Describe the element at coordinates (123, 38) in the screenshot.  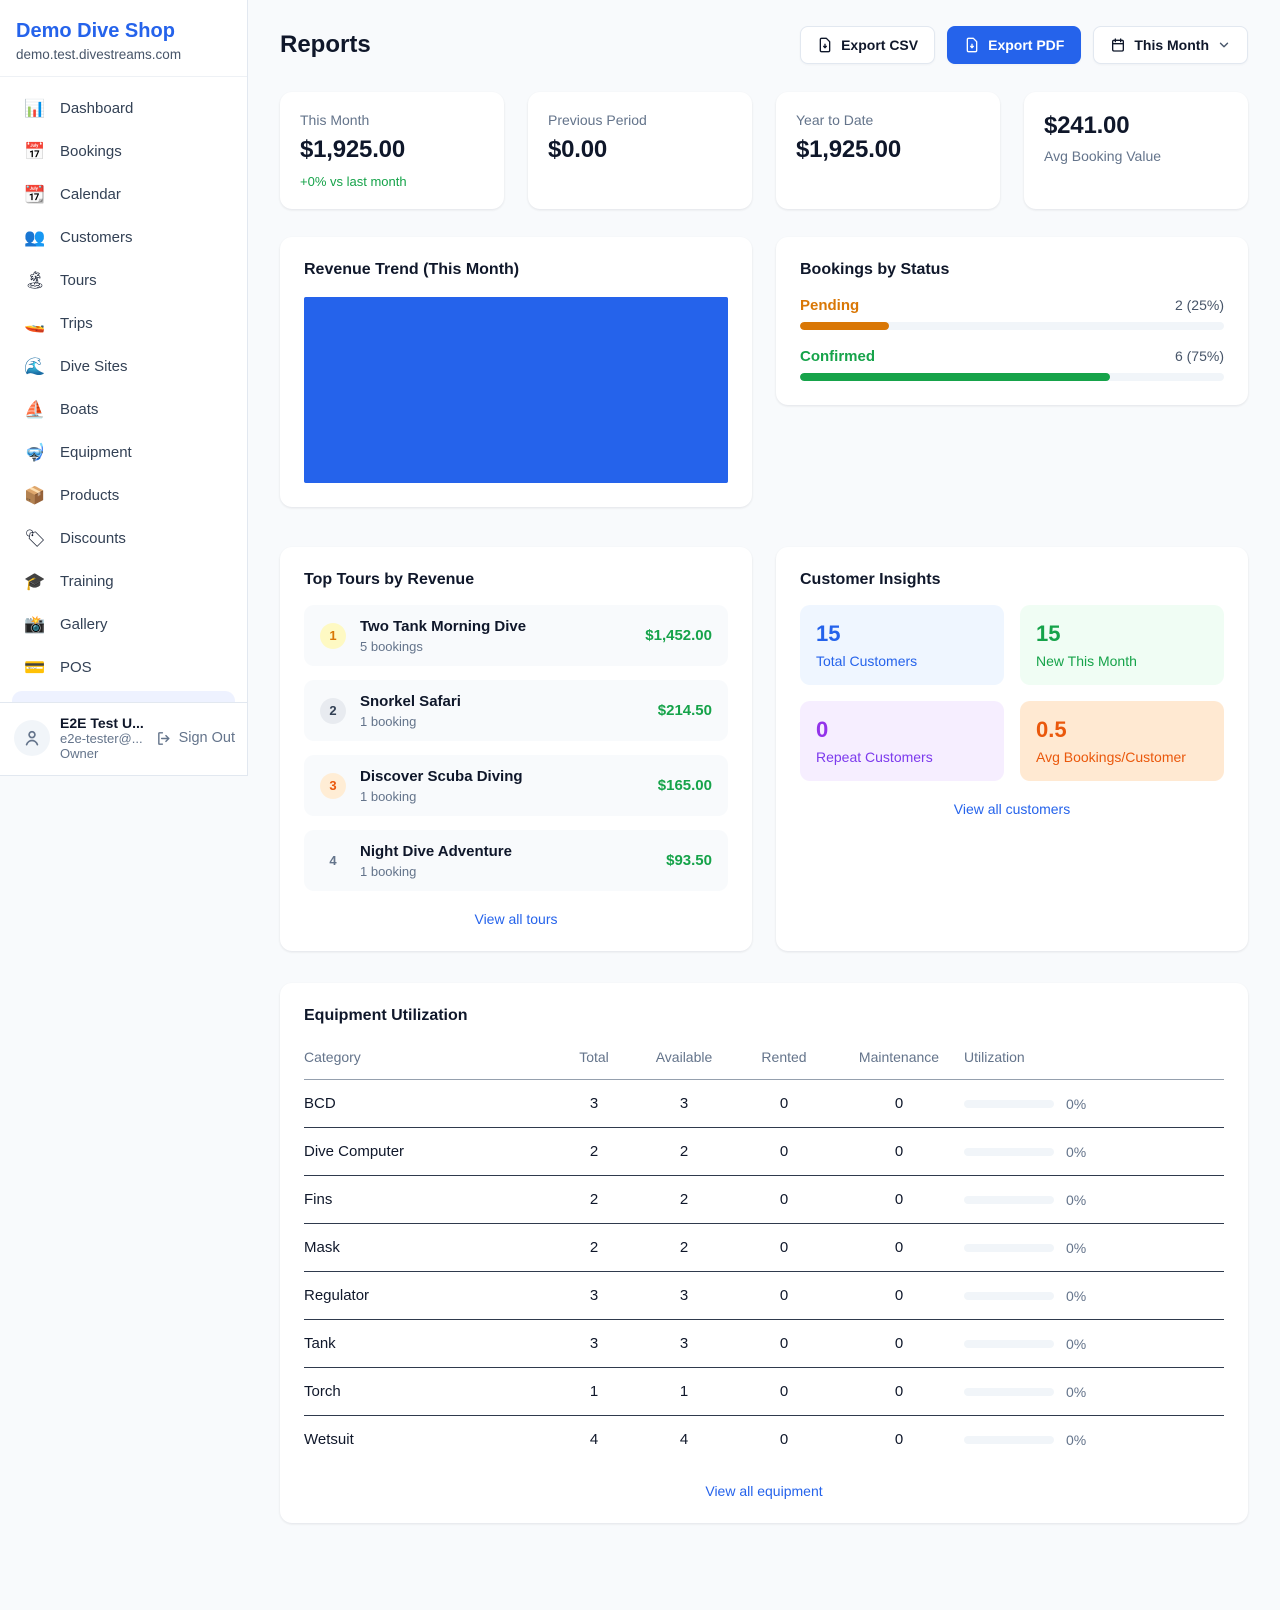
I see `brand-header: Demo Dive Shop demo.test.divestreams.com` at that location.